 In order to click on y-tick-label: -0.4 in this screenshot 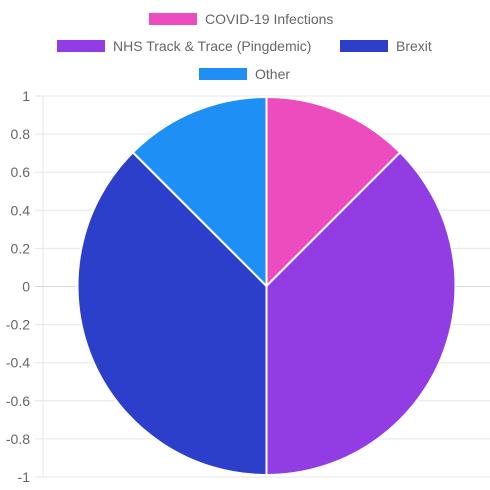, I will do `click(18, 363)`.